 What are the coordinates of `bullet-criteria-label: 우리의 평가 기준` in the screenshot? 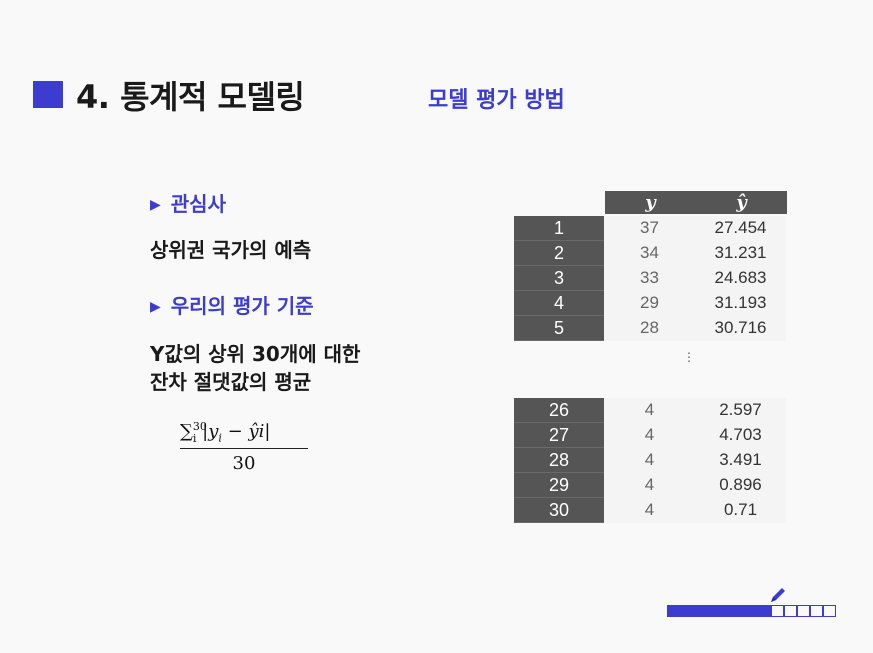 It's located at (242, 306).